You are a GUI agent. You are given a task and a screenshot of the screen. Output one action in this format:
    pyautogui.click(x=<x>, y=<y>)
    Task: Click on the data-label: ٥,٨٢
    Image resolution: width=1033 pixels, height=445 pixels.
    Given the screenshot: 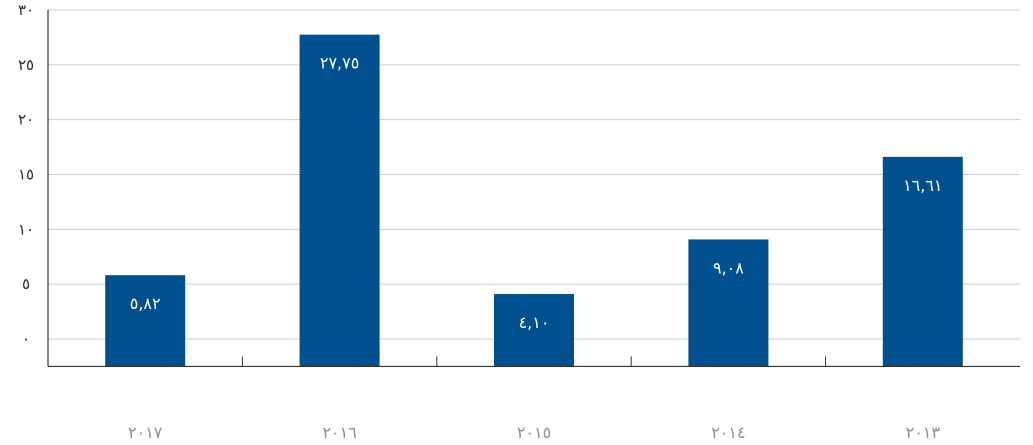 What is the action you would take?
    pyautogui.click(x=145, y=303)
    